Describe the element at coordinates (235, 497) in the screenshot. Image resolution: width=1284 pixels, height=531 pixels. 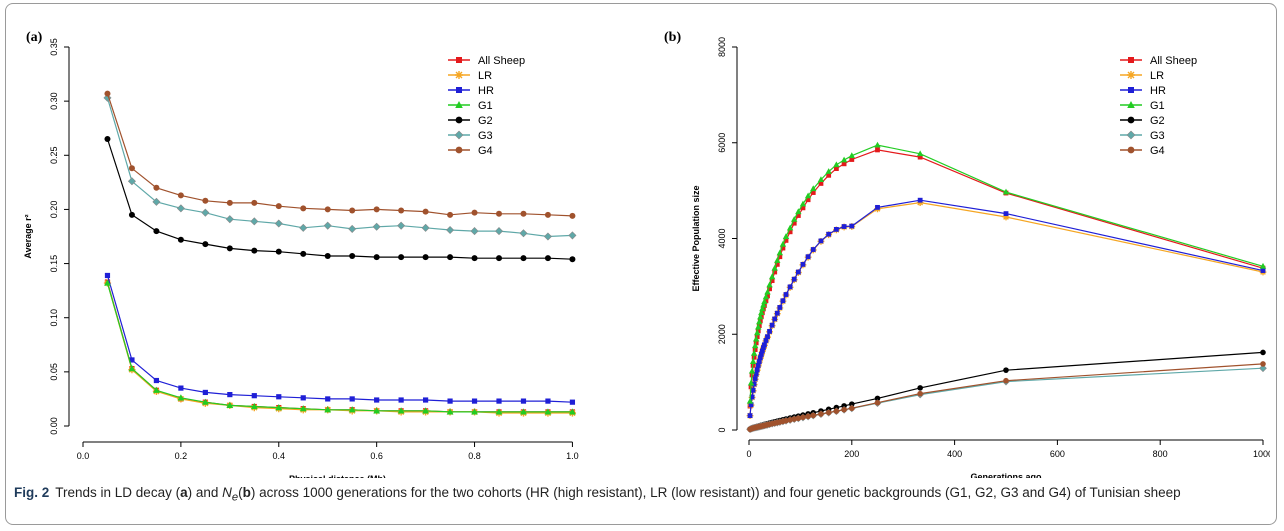
I see `caption-ne-subscript: e` at that location.